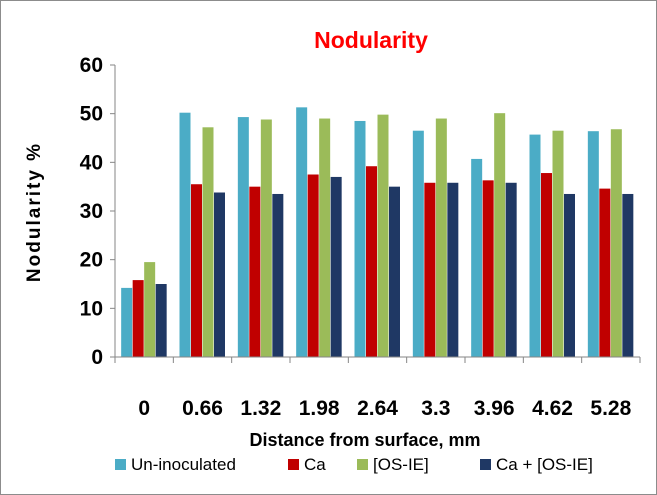  Describe the element at coordinates (544, 464) in the screenshot. I see `legend-label: Ca + [OS-IE]` at that location.